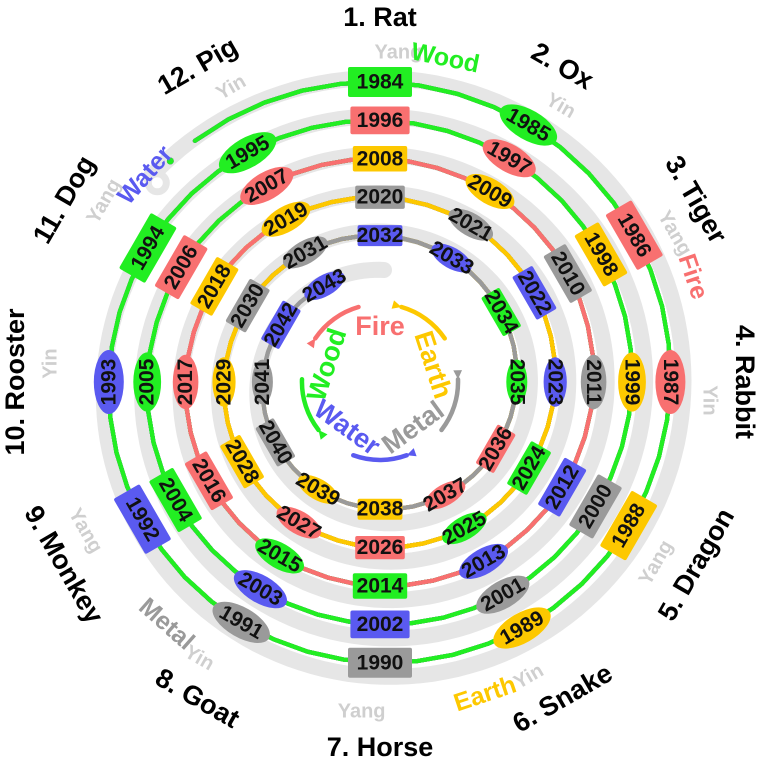  Describe the element at coordinates (362, 712) in the screenshot. I see `polarity-horse: Yang` at that location.